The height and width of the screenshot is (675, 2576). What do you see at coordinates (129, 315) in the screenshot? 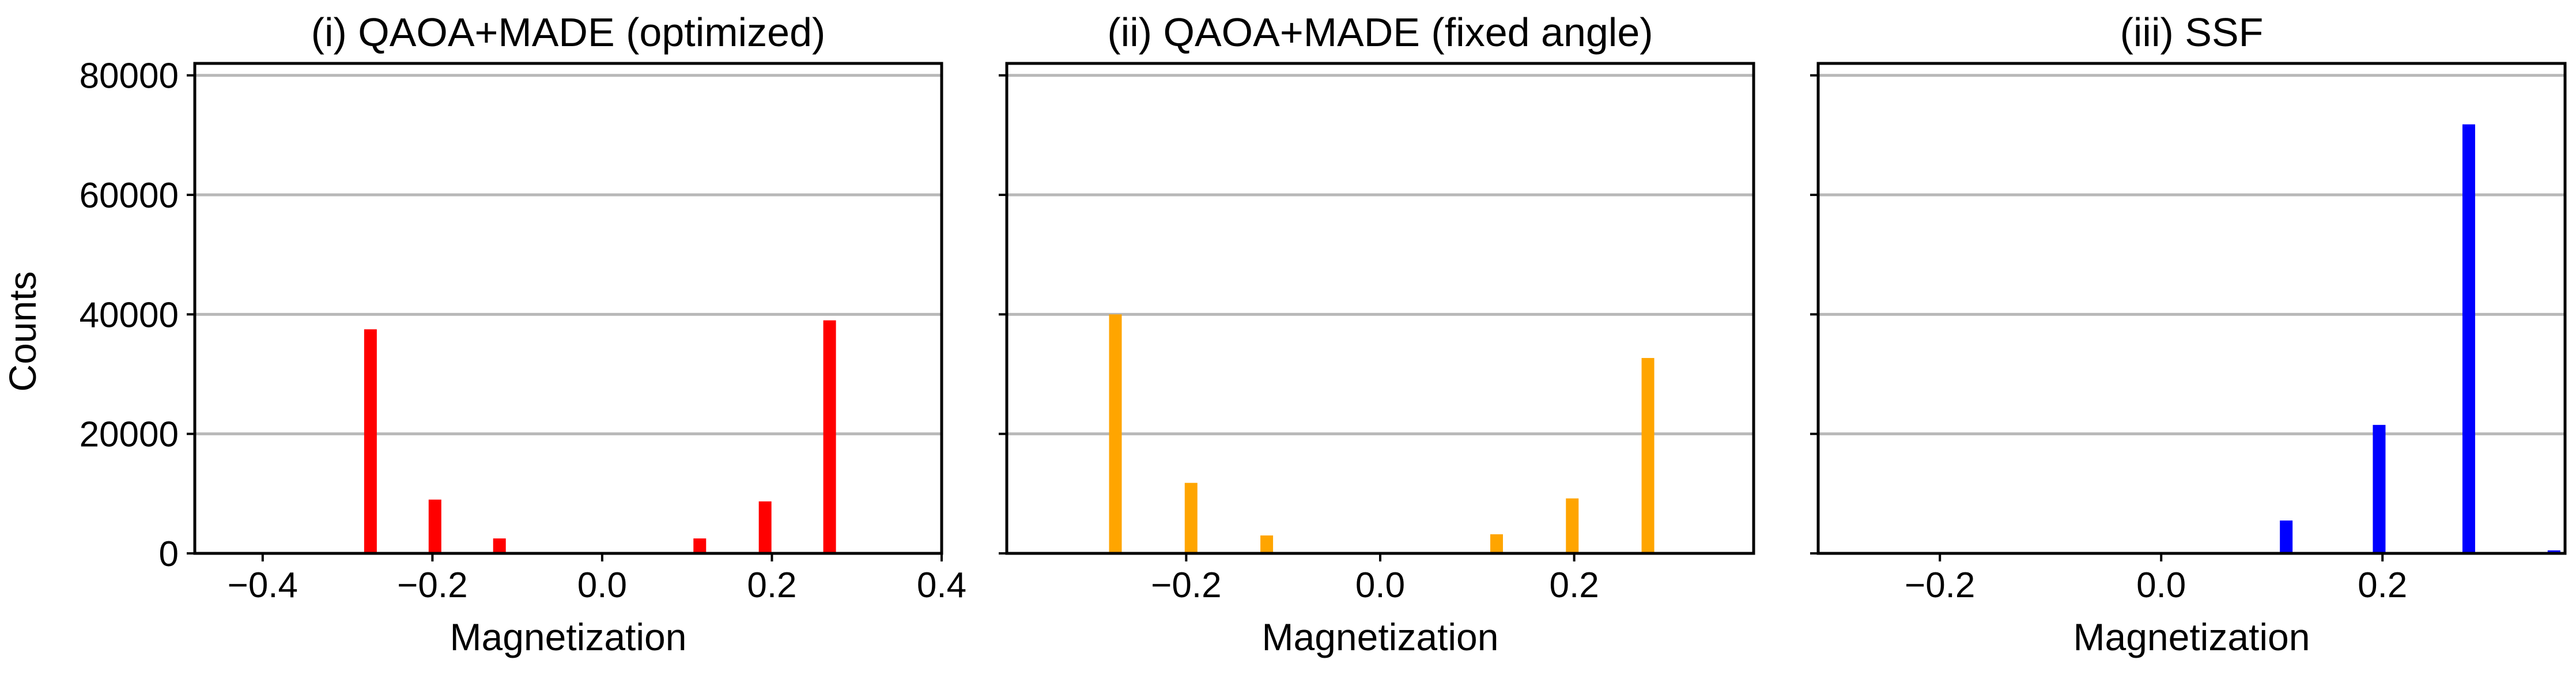
I see `y-tick-label: 40000` at bounding box center [129, 315].